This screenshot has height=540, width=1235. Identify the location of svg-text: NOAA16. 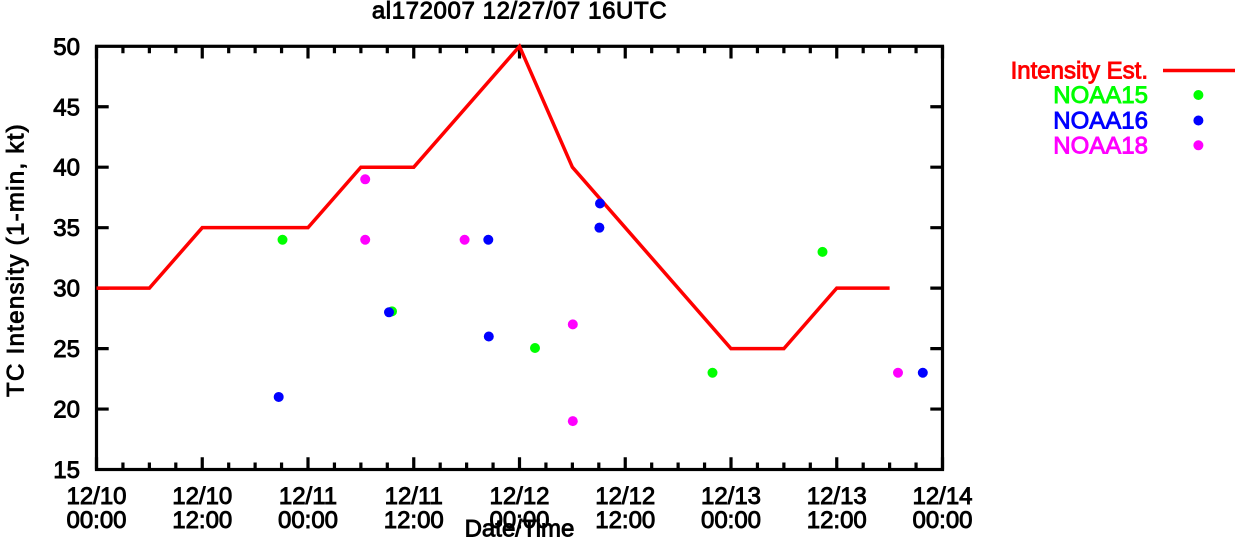
(1100, 121).